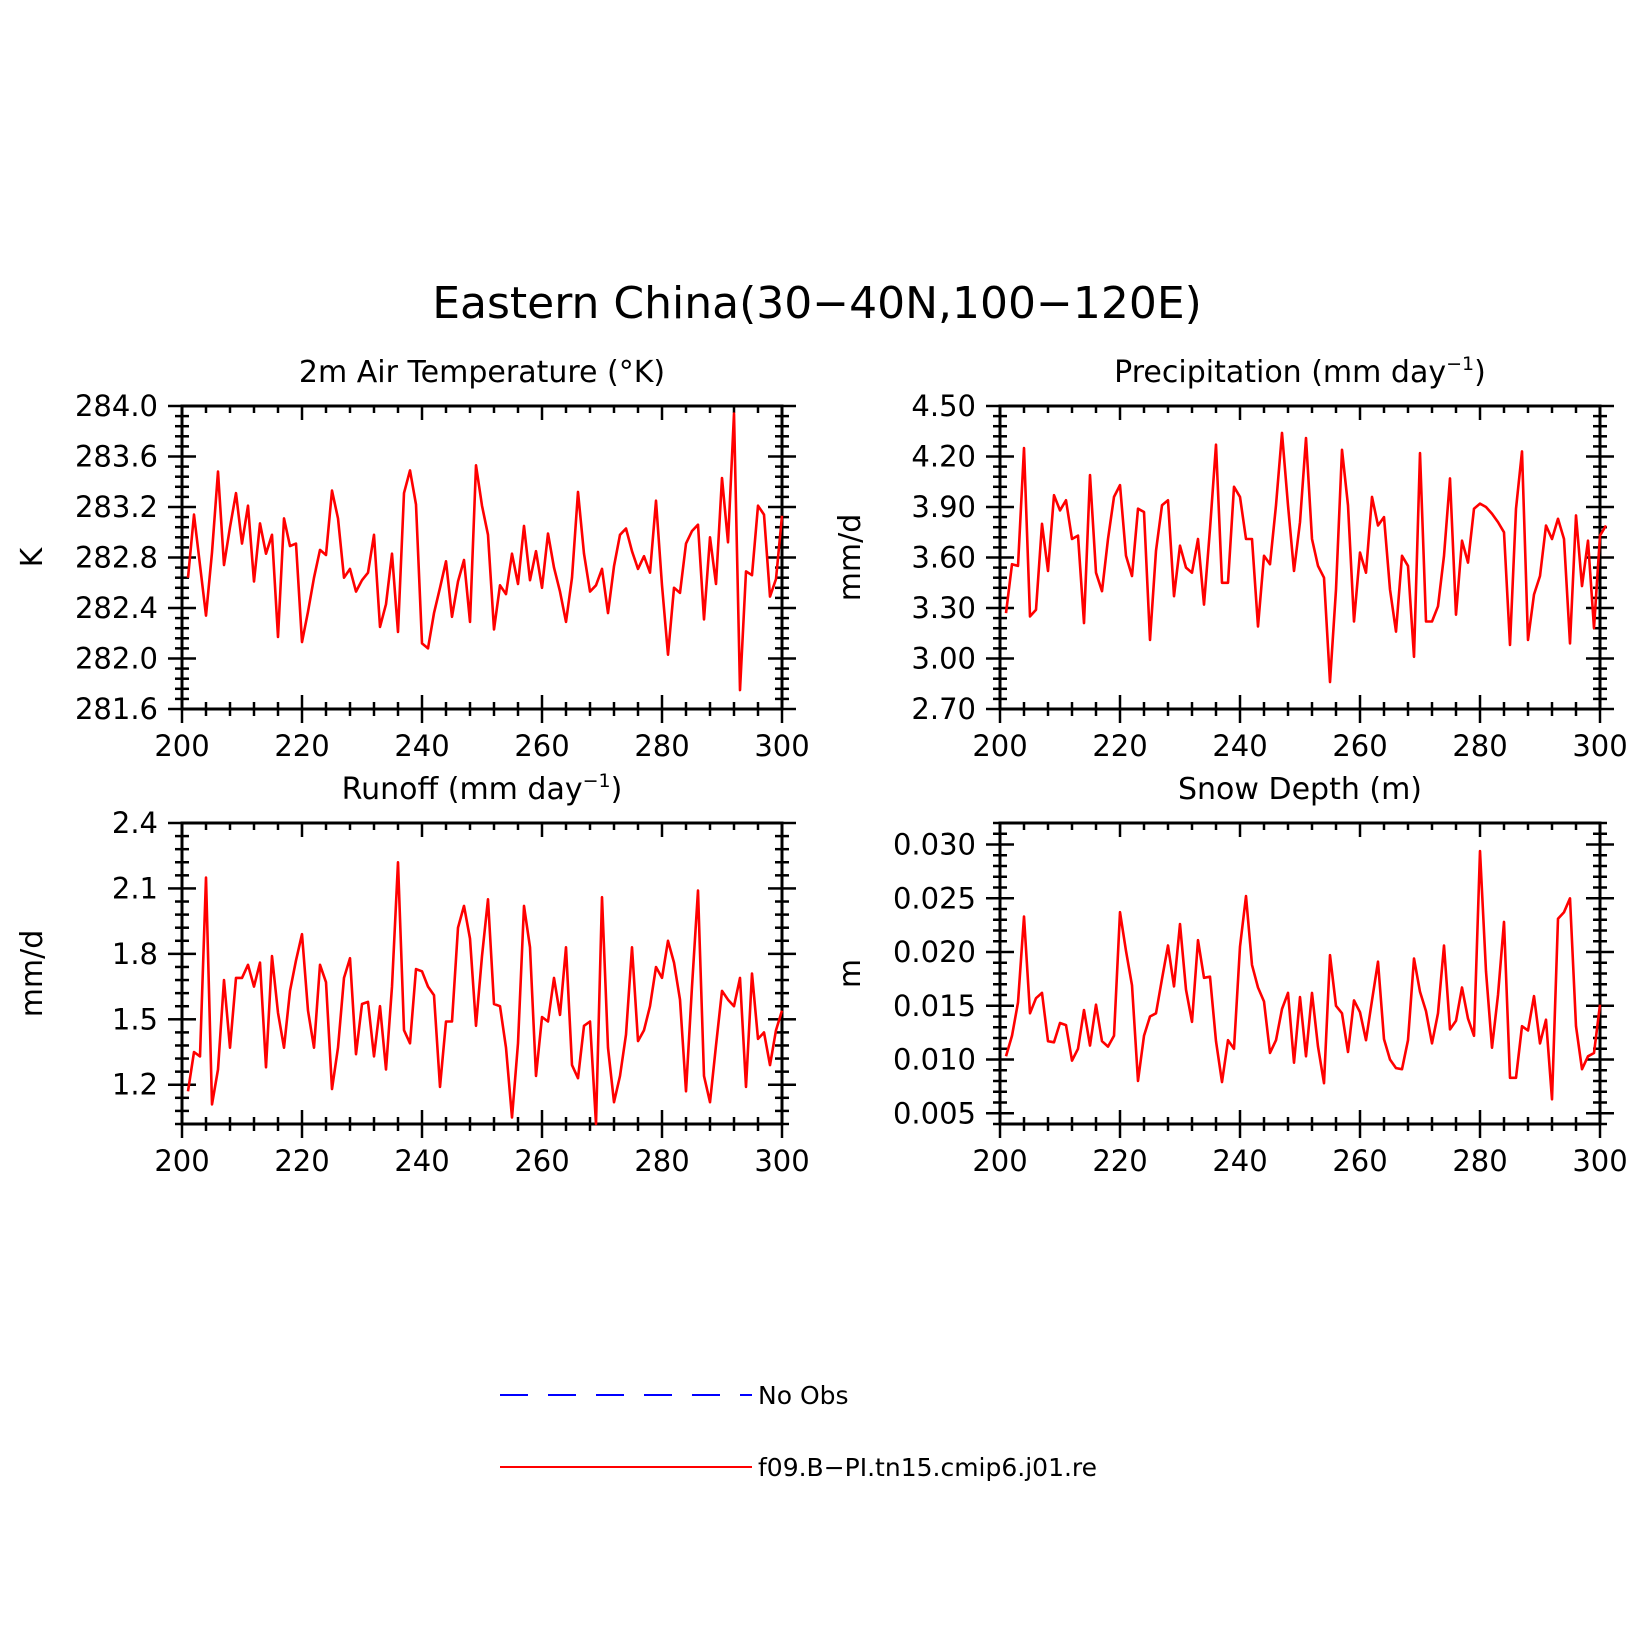 This screenshot has width=1635, height=1635. What do you see at coordinates (803, 1395) in the screenshot?
I see `legend-label: No Obs` at bounding box center [803, 1395].